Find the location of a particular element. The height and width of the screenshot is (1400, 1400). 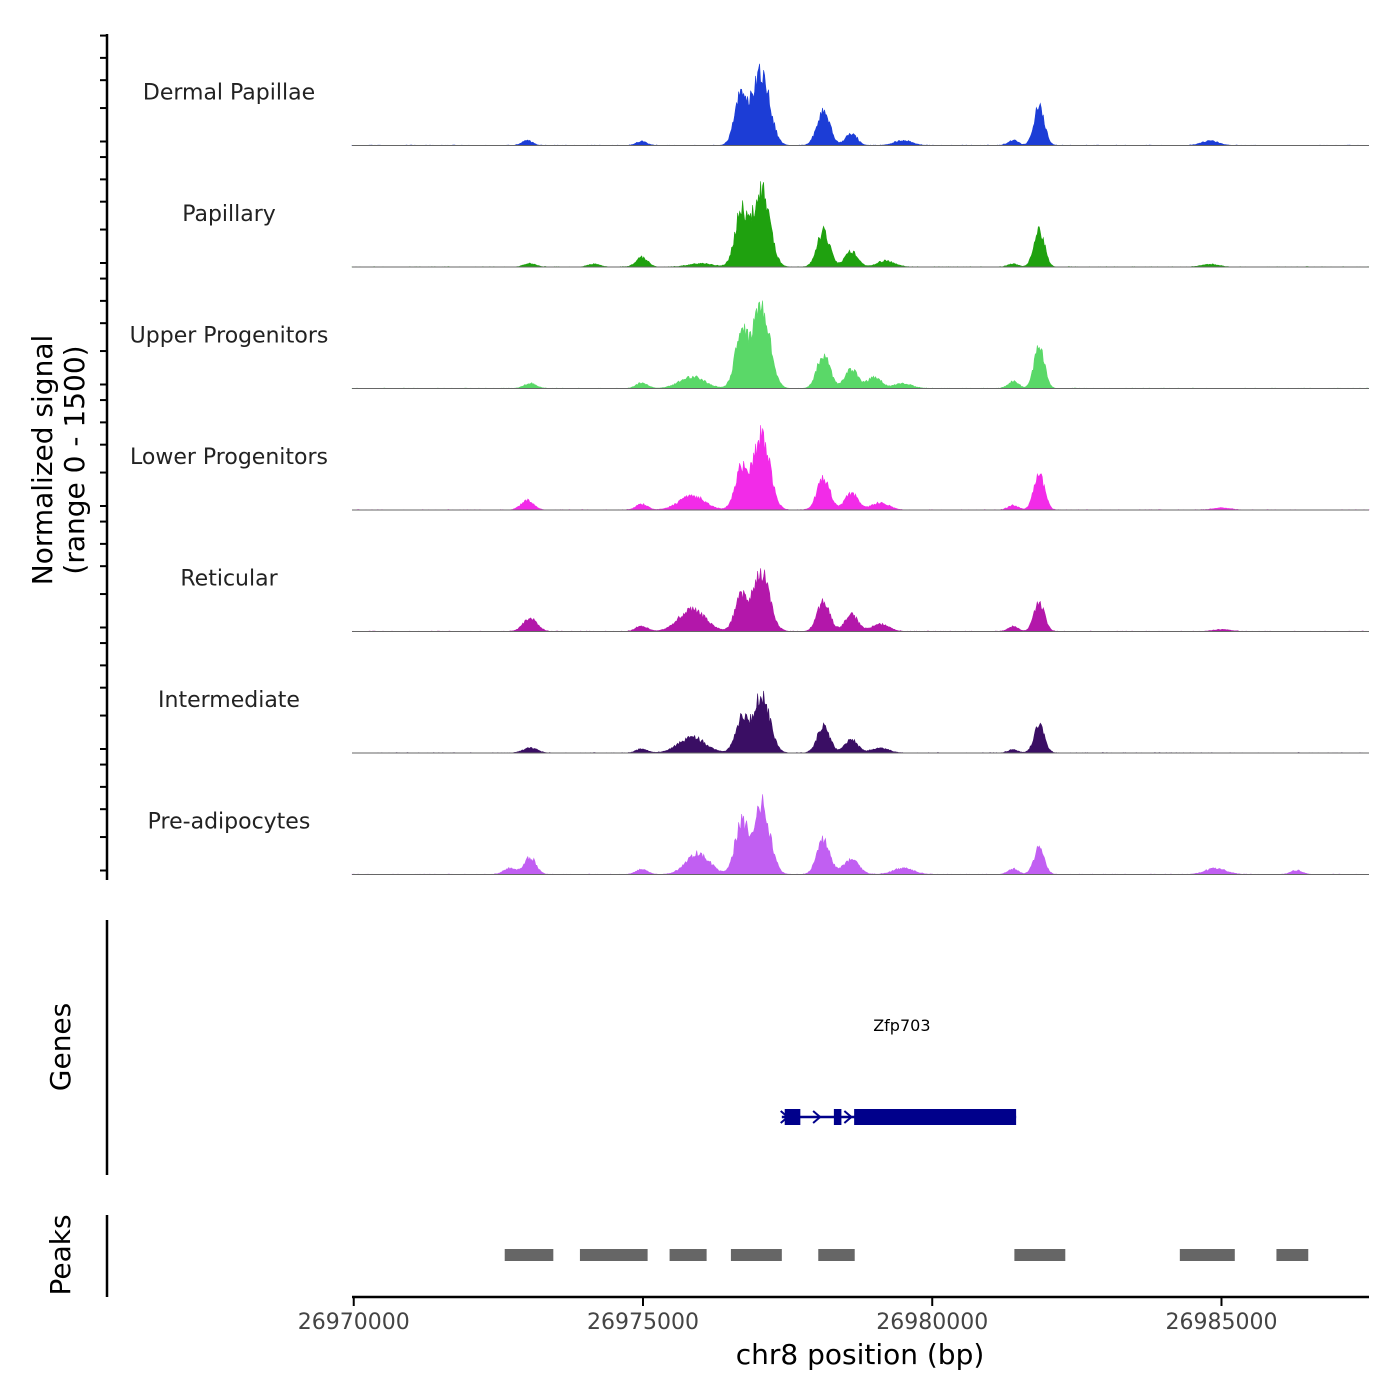

track-label: Papillary is located at coordinates (229, 214).